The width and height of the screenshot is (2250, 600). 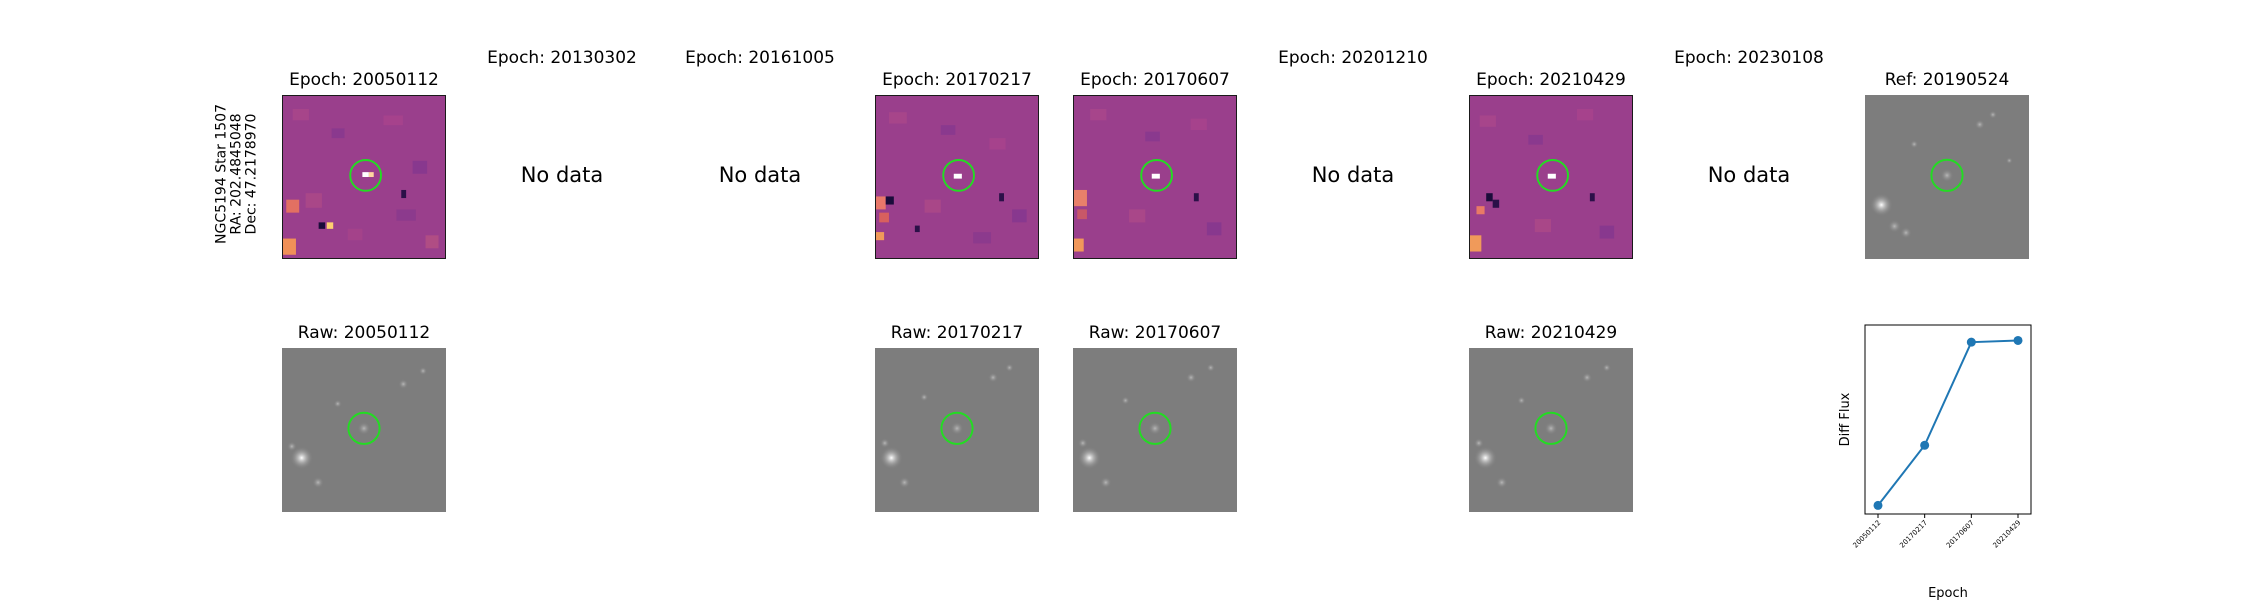 What do you see at coordinates (1867, 534) in the screenshot?
I see `x-tick-label: 20050112` at bounding box center [1867, 534].